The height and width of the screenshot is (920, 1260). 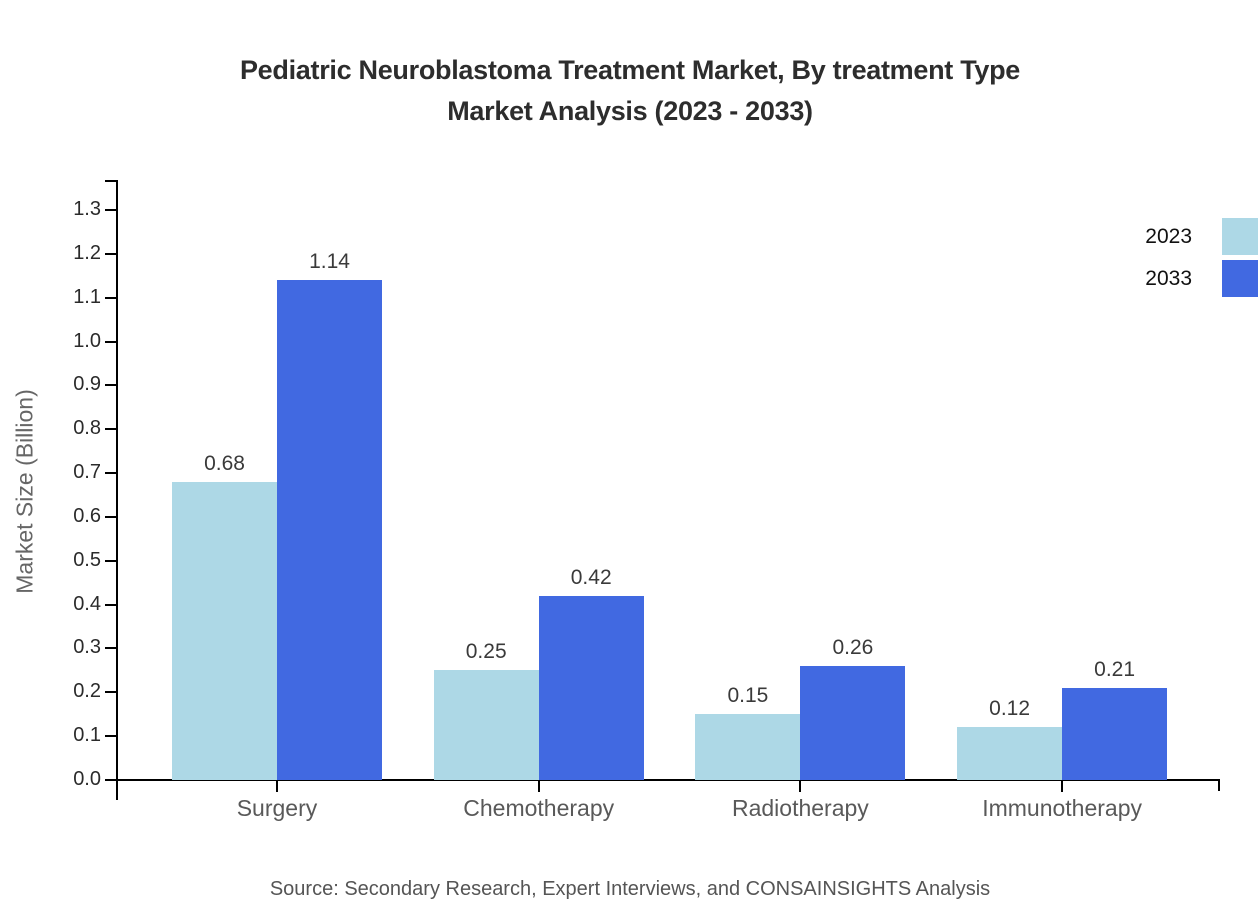 I want to click on y-axis-title: Market Size (Billion), so click(x=24, y=491).